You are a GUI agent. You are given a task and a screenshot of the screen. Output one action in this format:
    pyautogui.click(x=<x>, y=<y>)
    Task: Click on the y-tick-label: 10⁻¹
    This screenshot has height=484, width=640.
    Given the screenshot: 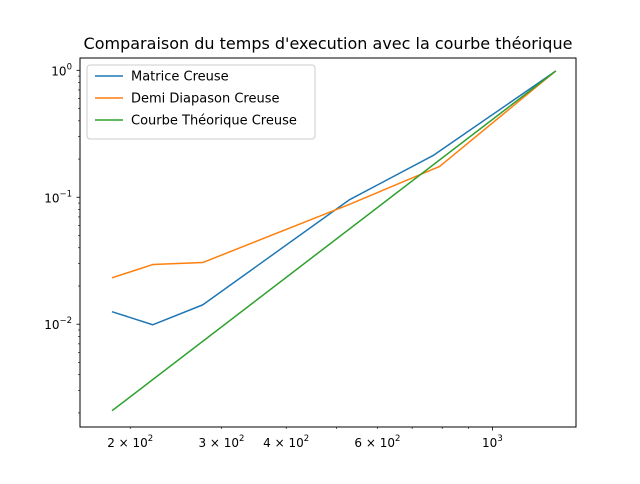 What is the action you would take?
    pyautogui.click(x=58, y=197)
    